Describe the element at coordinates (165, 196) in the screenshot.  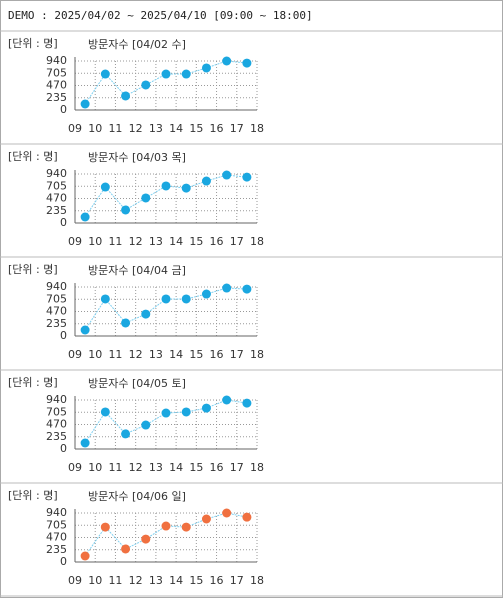
I see `line` at that location.